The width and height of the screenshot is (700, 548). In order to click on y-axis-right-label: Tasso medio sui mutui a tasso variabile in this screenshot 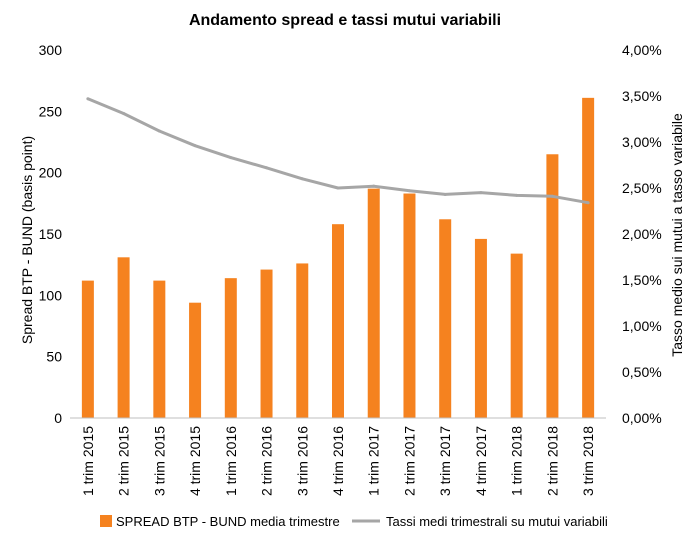, I will do `click(677, 235)`.